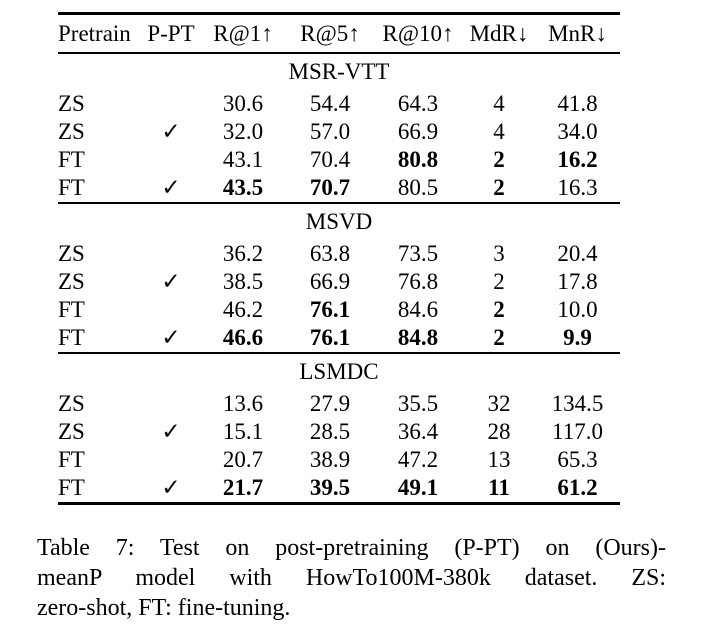 The height and width of the screenshot is (631, 702). Describe the element at coordinates (243, 309) in the screenshot. I see `metric-cell: 46.2` at that location.